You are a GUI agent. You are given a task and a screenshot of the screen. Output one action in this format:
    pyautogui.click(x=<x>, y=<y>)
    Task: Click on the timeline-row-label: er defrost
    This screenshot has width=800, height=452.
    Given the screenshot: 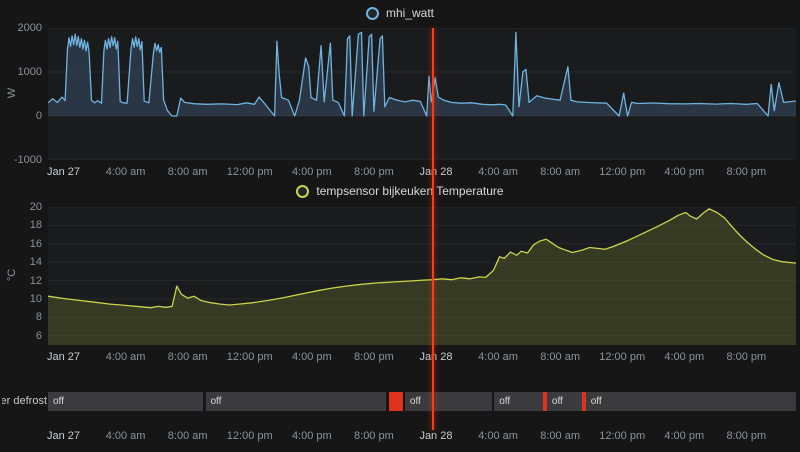 What is the action you would take?
    pyautogui.click(x=24, y=401)
    